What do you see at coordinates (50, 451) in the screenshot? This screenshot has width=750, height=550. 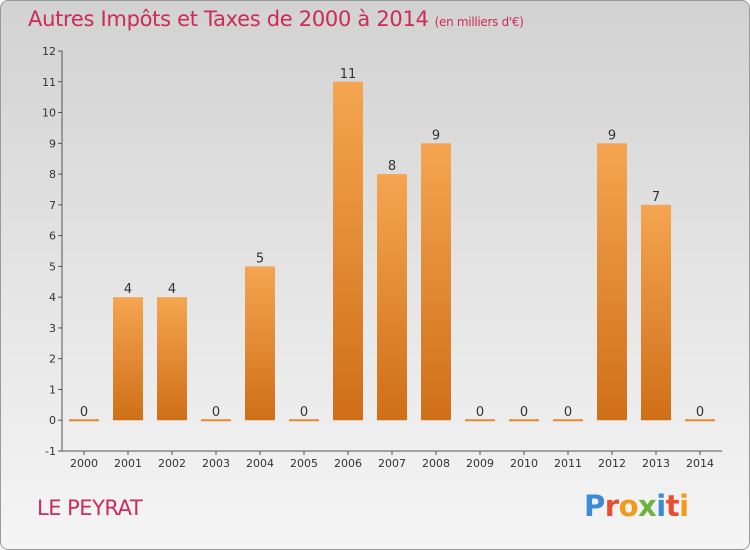 I see `y-tick-label: -1` at bounding box center [50, 451].